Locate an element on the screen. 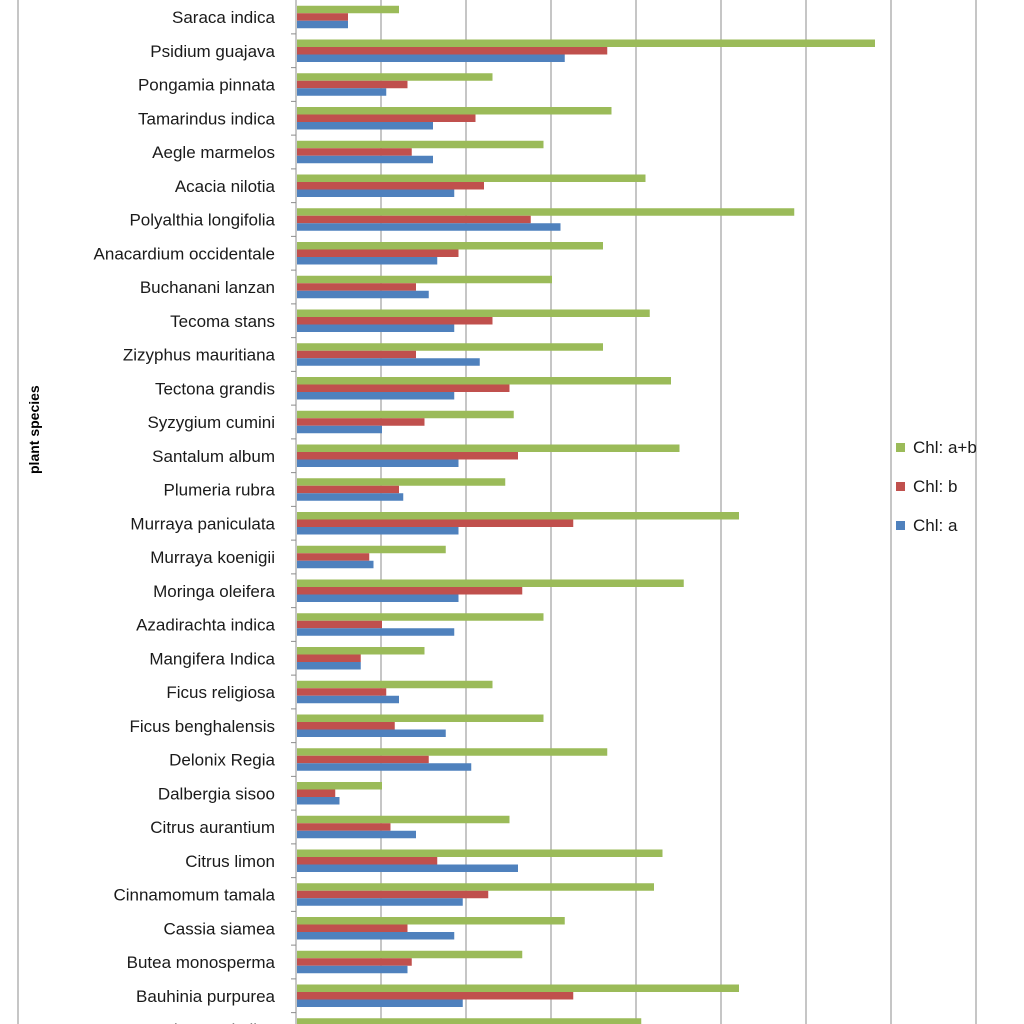  category-label: Cinnamomum tamala is located at coordinates (194, 895).